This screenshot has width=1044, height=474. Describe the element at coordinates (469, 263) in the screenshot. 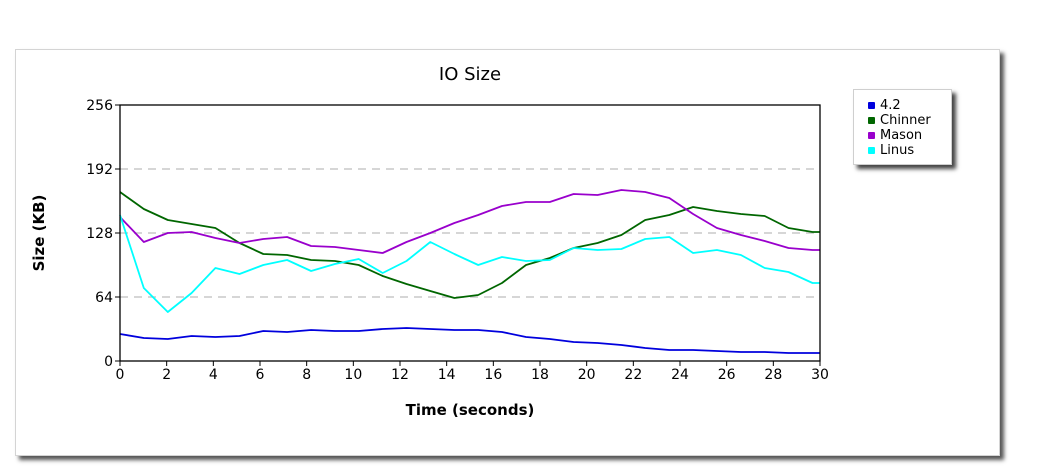

I see `series-line-linus` at that location.